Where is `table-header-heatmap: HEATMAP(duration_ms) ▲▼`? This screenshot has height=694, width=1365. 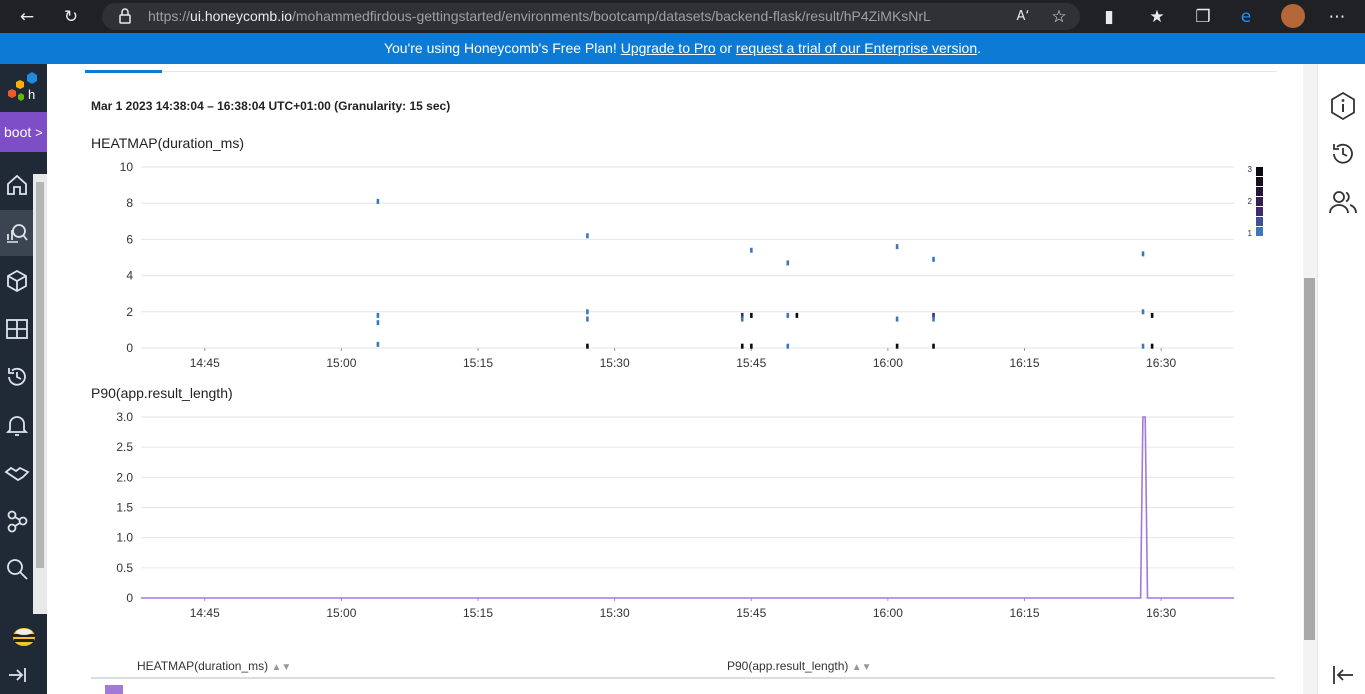 table-header-heatmap: HEATMAP(duration_ms) ▲▼ is located at coordinates (214, 666).